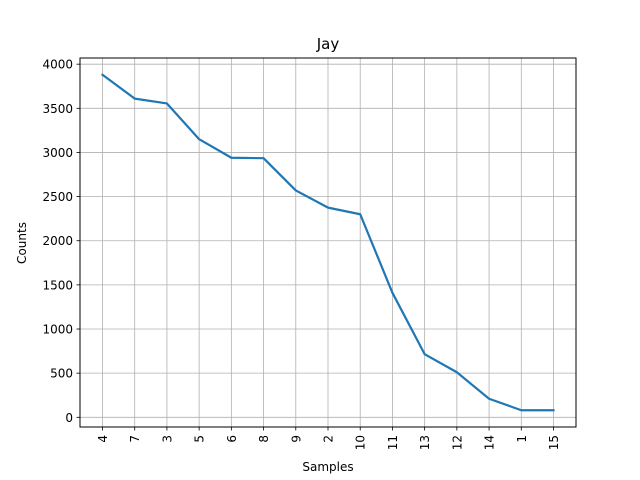 The height and width of the screenshot is (480, 640). Describe the element at coordinates (361, 442) in the screenshot. I see `x-tick-label: 10` at that location.